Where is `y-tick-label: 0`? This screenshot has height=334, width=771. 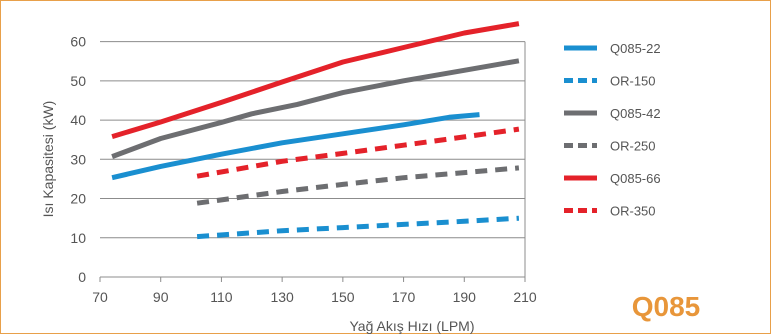 y-tick-label: 0 is located at coordinates (82, 277).